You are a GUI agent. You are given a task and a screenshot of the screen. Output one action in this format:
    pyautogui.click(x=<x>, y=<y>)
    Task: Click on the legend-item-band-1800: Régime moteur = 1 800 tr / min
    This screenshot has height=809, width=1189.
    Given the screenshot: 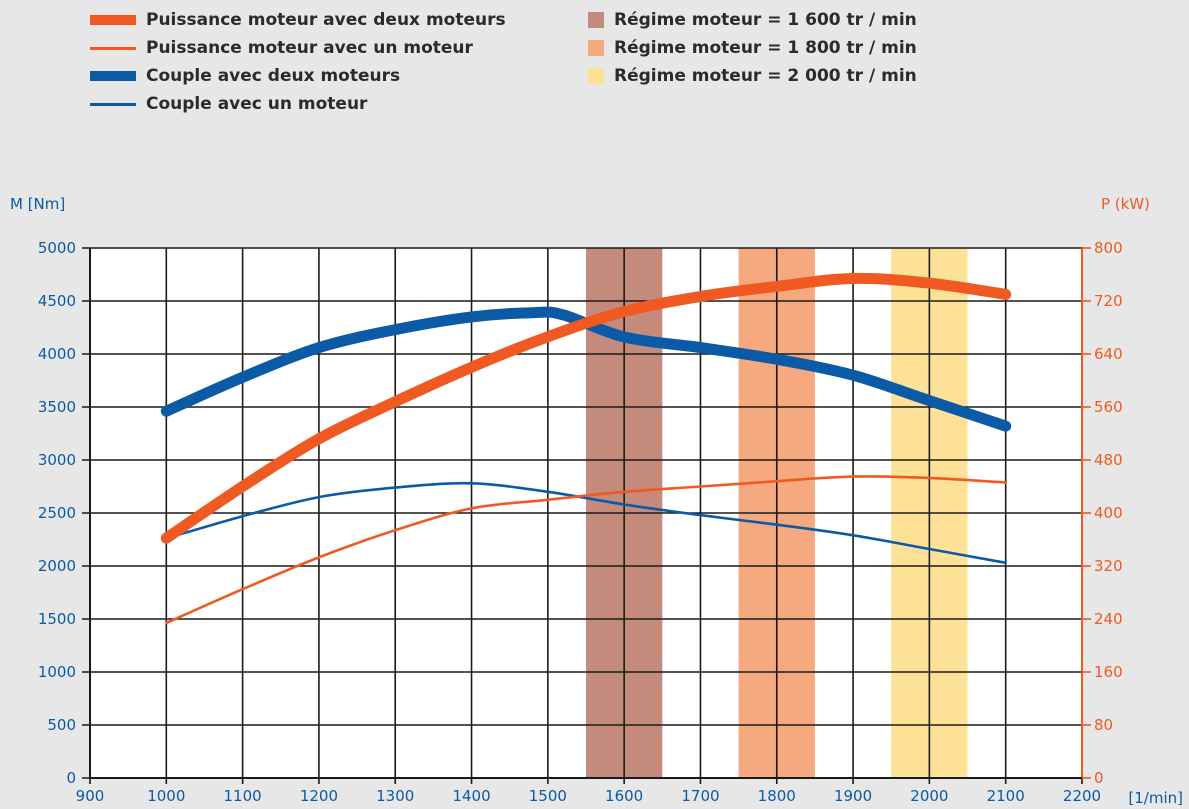 What is the action you would take?
    pyautogui.click(x=752, y=48)
    